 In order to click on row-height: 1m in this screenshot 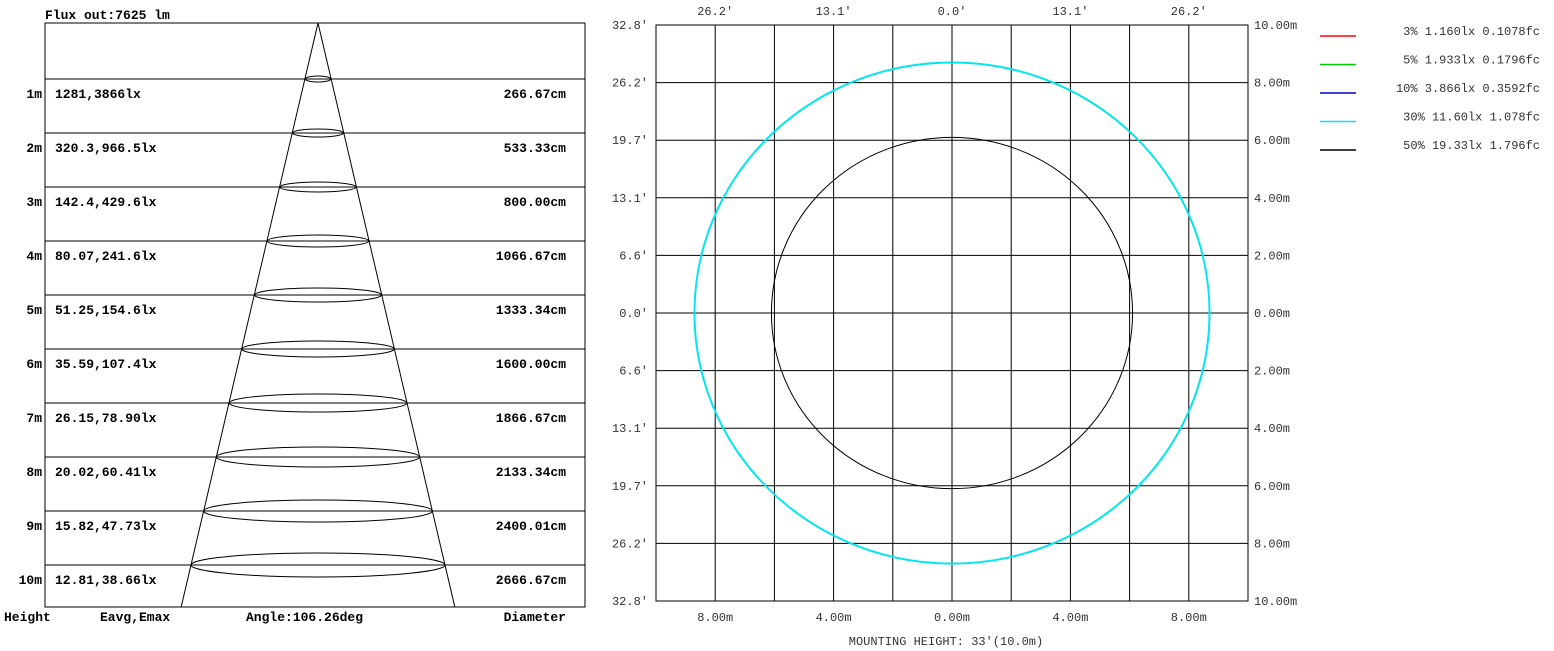, I will do `click(34, 94)`.